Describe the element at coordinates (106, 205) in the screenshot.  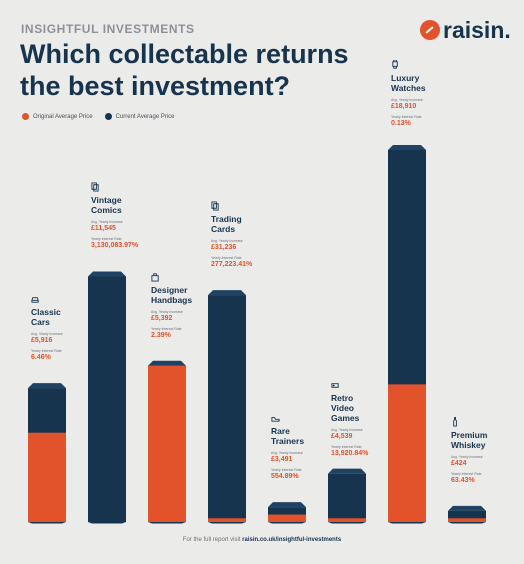
I see `category-name: Vintage Comics` at that location.